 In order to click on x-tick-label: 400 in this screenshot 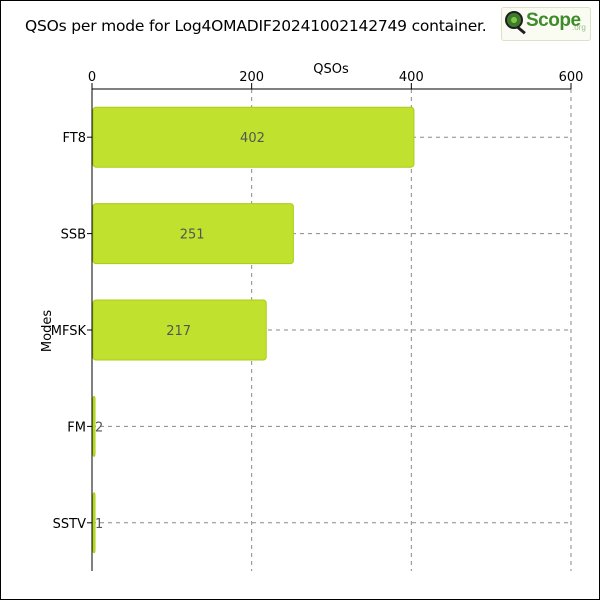, I will do `click(411, 77)`.